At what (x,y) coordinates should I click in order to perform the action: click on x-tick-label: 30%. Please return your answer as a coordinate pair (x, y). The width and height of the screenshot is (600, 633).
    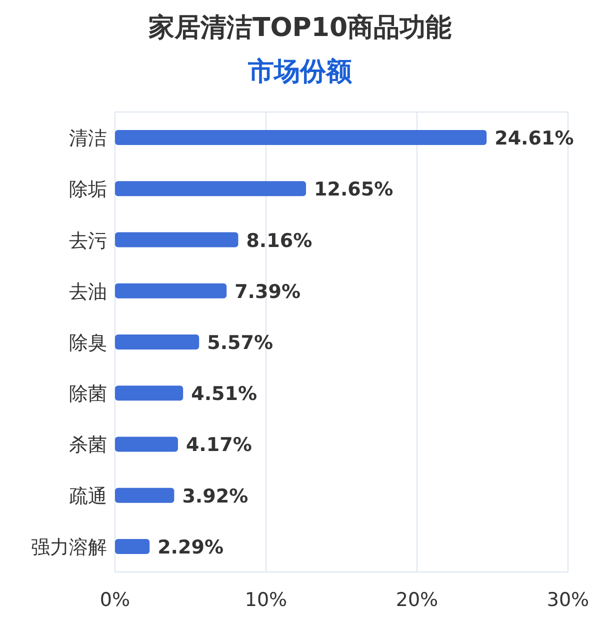
    Looking at the image, I should click on (568, 600).